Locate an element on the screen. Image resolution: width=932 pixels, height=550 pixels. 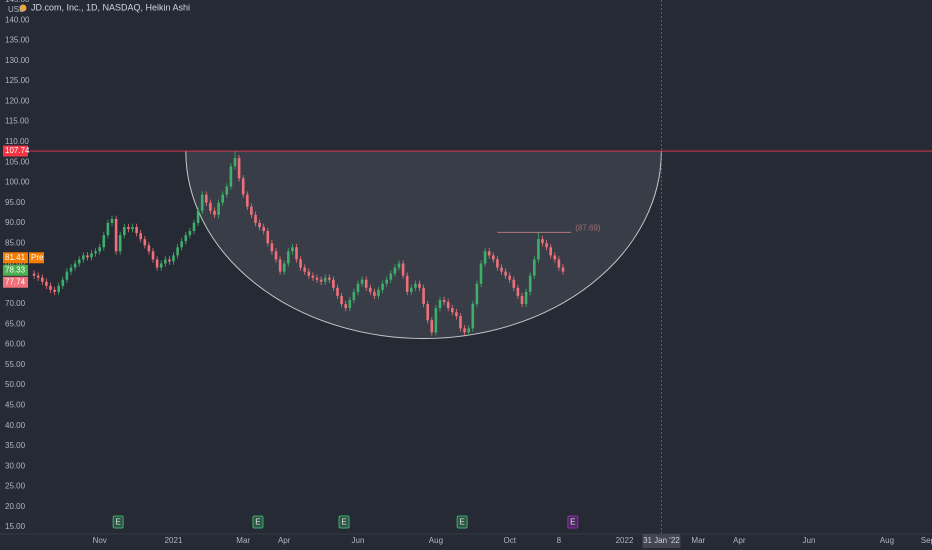
y-tick-label: 95.00 is located at coordinates (15, 202).